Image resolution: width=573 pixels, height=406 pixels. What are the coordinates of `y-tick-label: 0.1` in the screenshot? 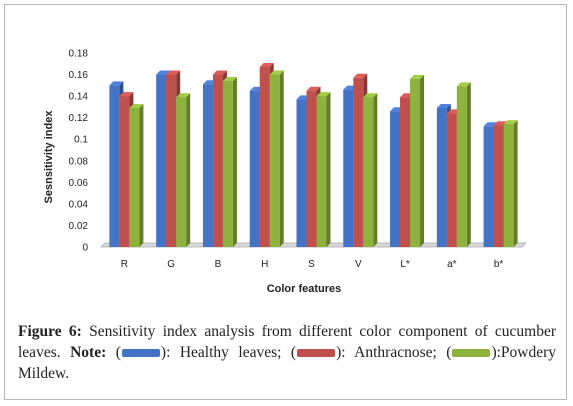 It's located at (81, 140).